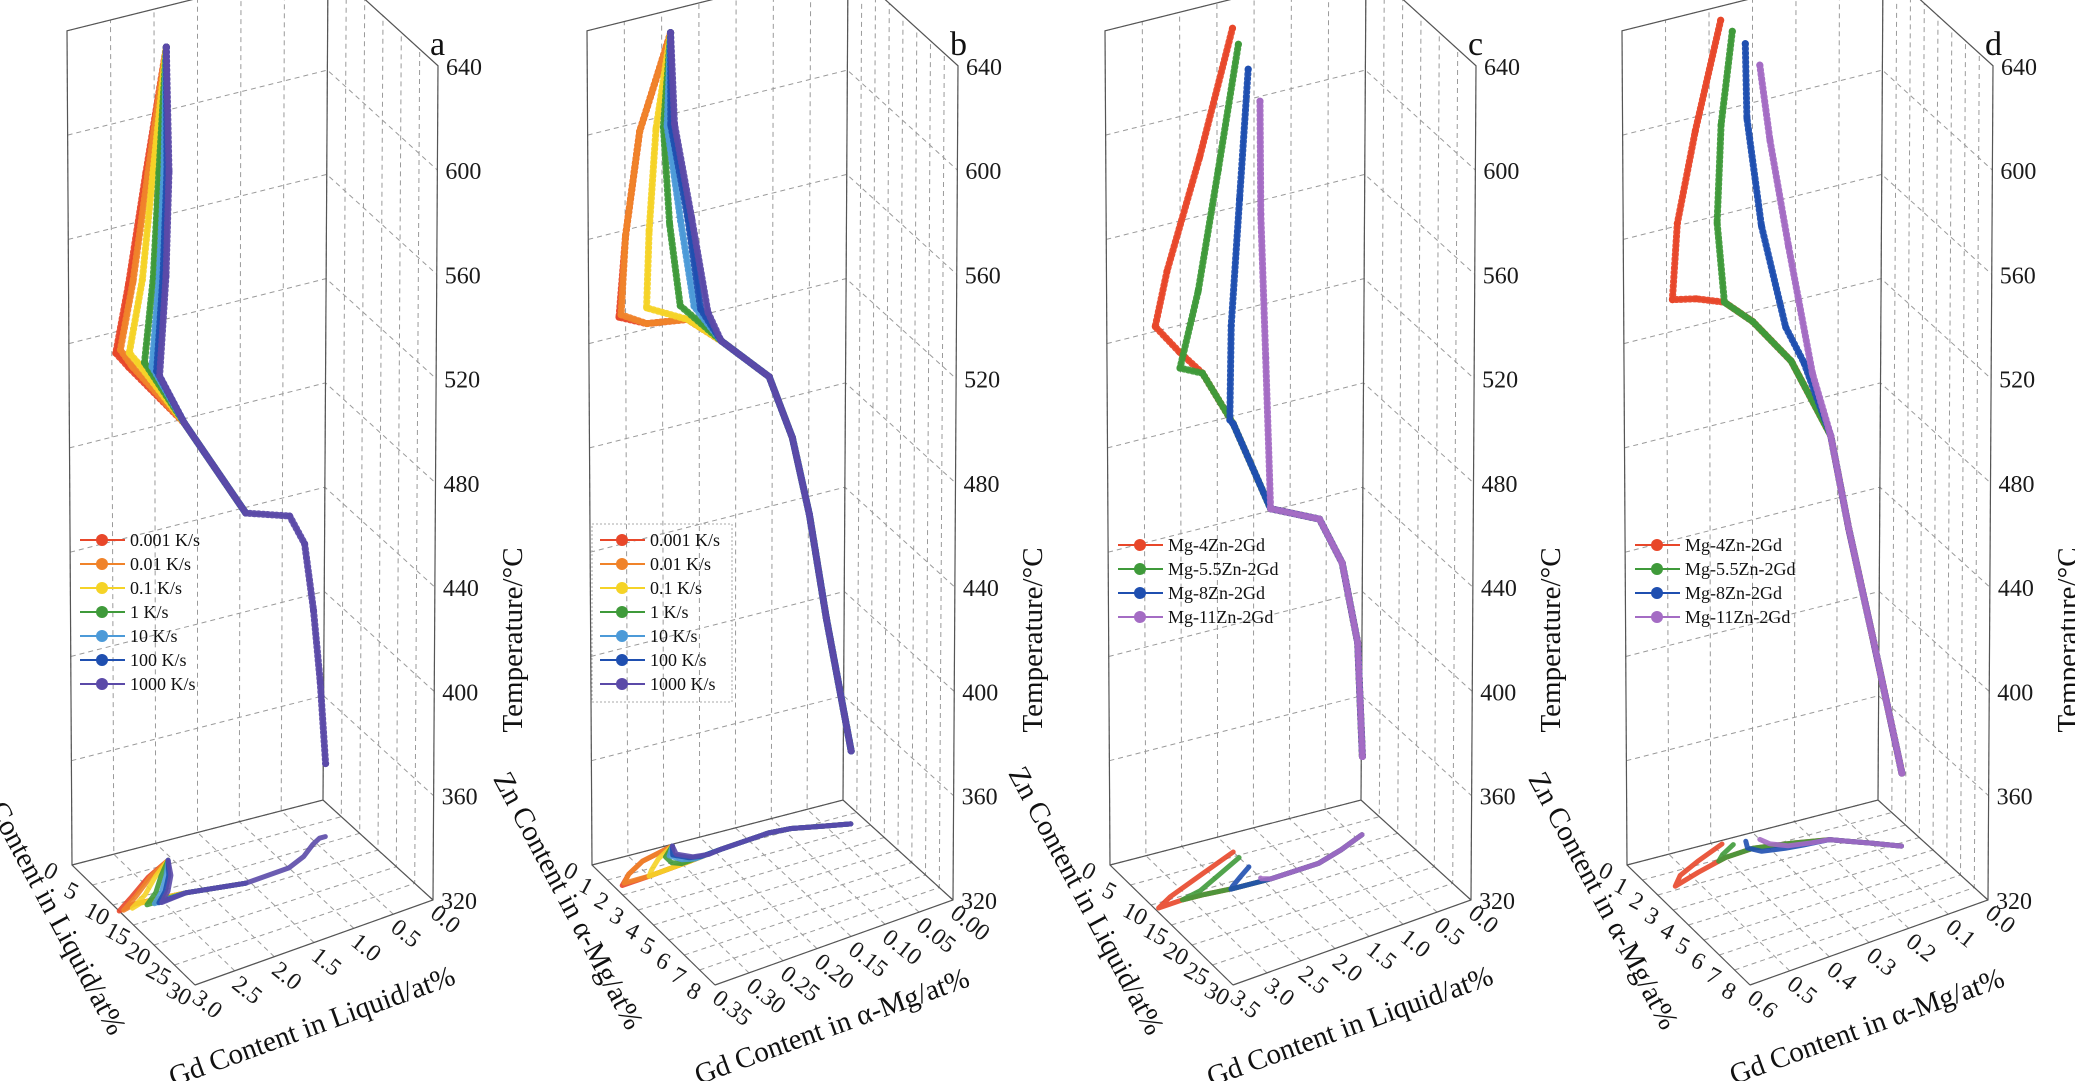 This screenshot has width=2075, height=1081. I want to click on zn-tick-label: 6, so click(662, 961).